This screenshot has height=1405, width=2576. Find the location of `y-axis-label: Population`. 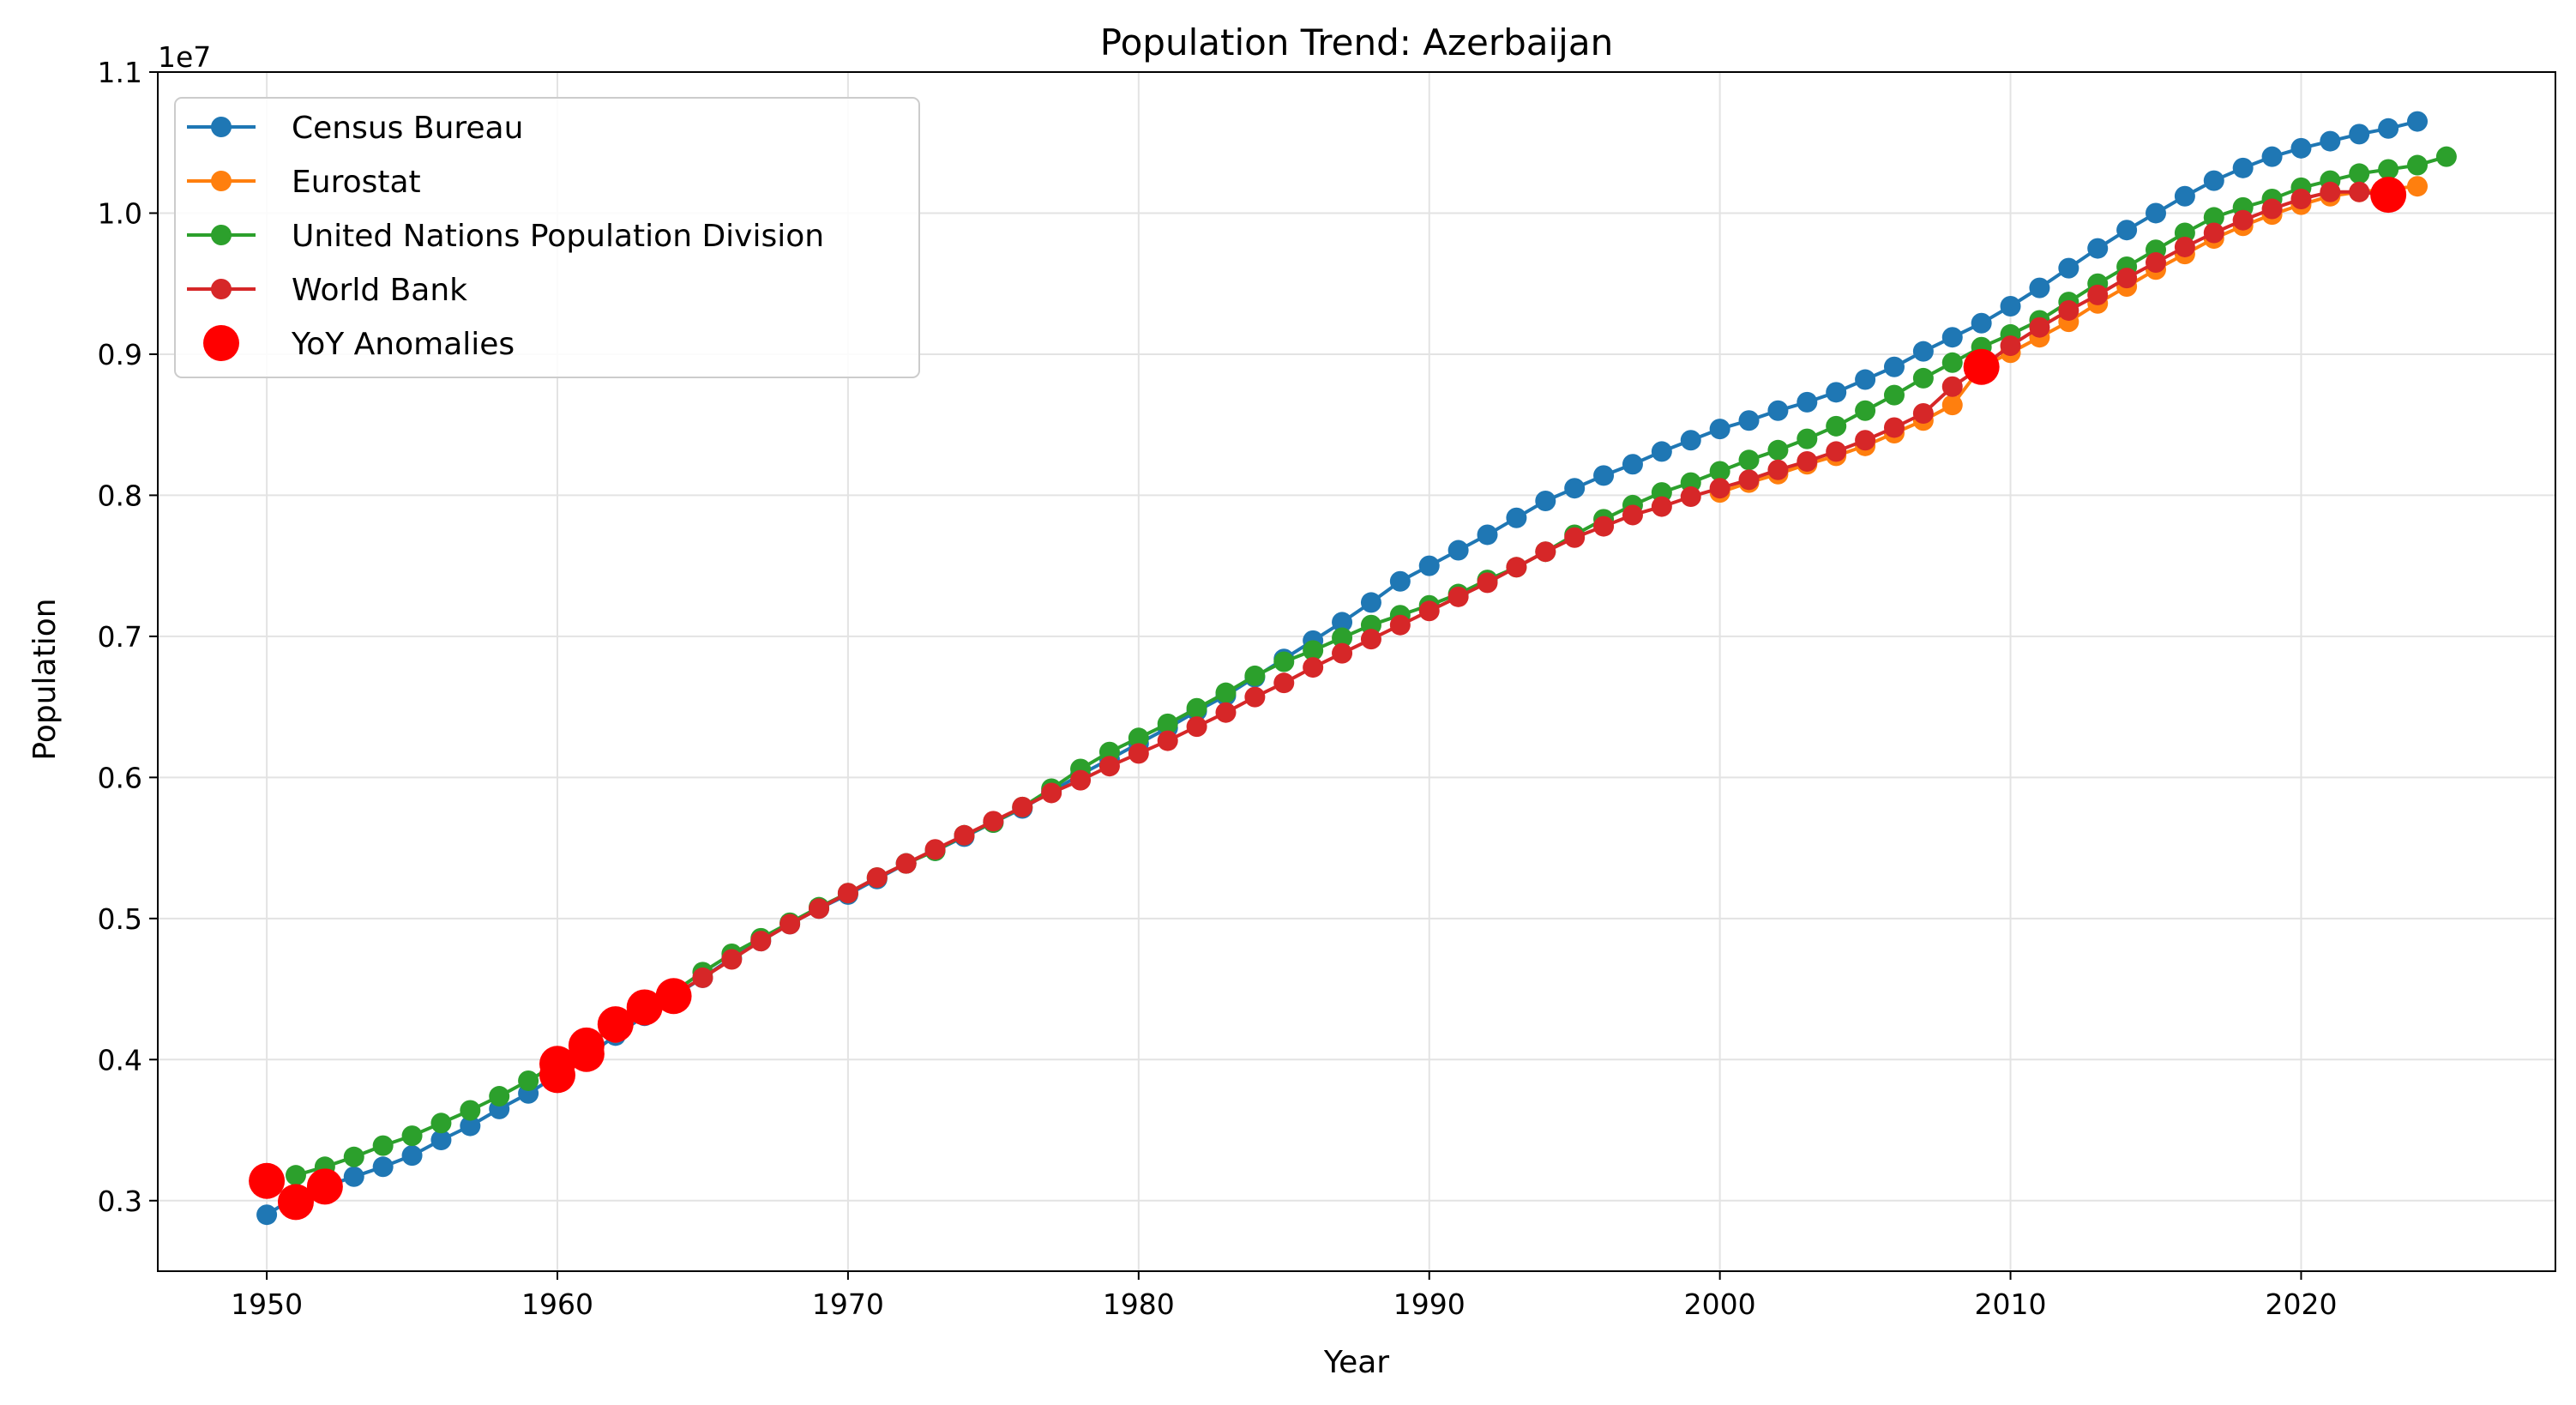

y-axis-label: Population is located at coordinates (45, 679).